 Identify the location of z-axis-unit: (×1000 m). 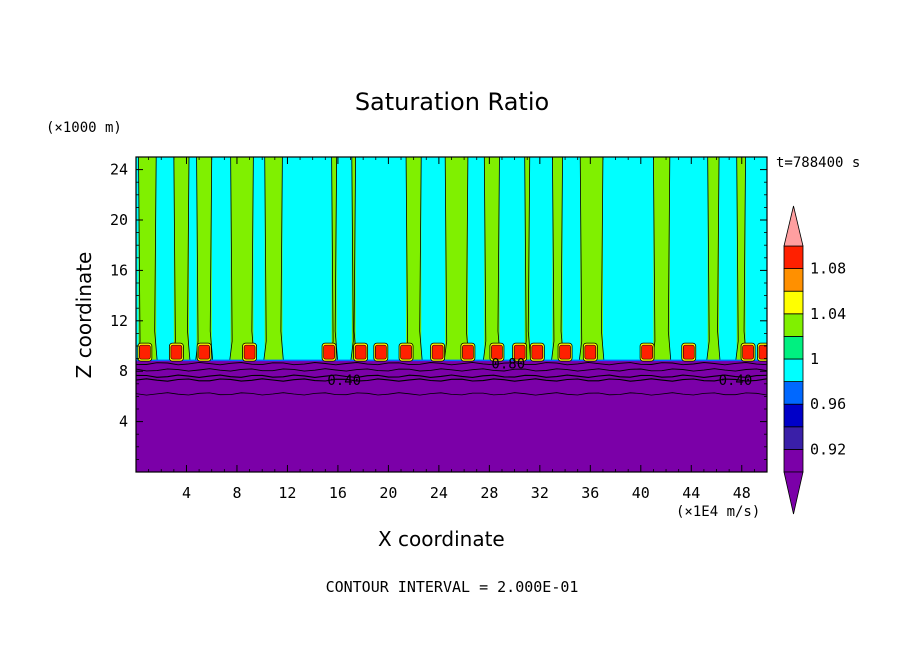
(84, 128).